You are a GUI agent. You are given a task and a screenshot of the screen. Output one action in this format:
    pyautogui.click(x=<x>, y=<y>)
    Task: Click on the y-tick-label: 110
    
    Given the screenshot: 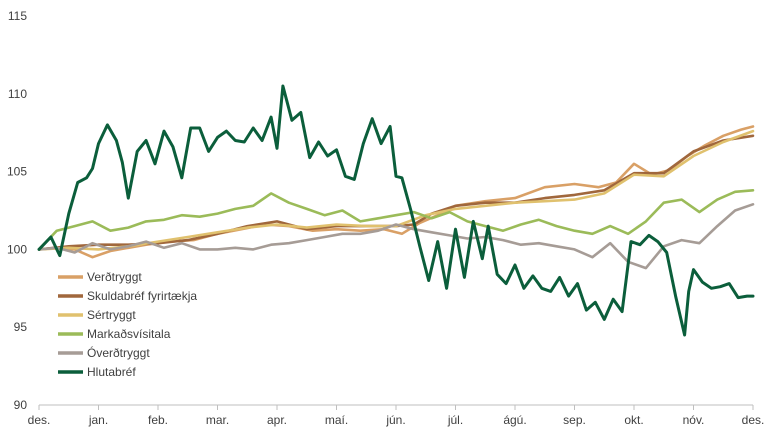 What is the action you would take?
    pyautogui.click(x=17, y=94)
    